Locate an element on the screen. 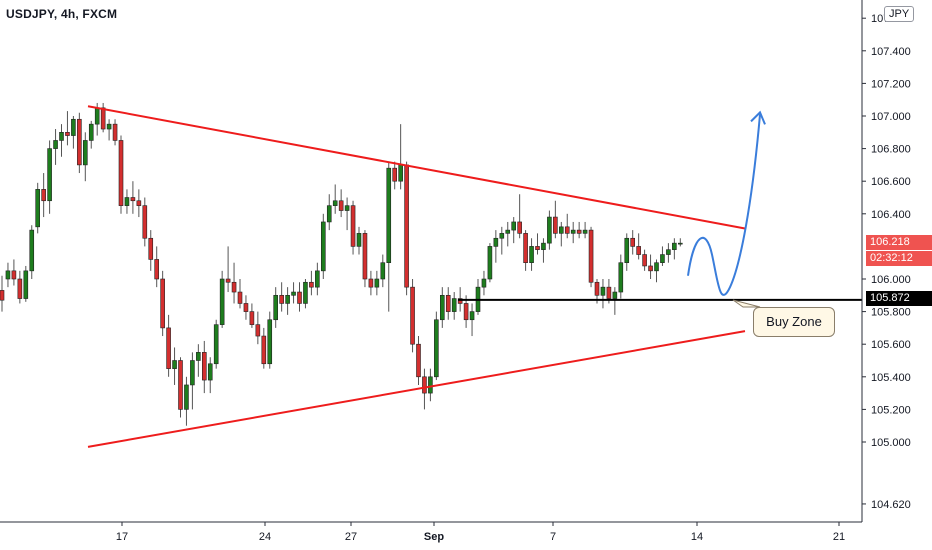  price-tick-label: 105.800 is located at coordinates (891, 313).